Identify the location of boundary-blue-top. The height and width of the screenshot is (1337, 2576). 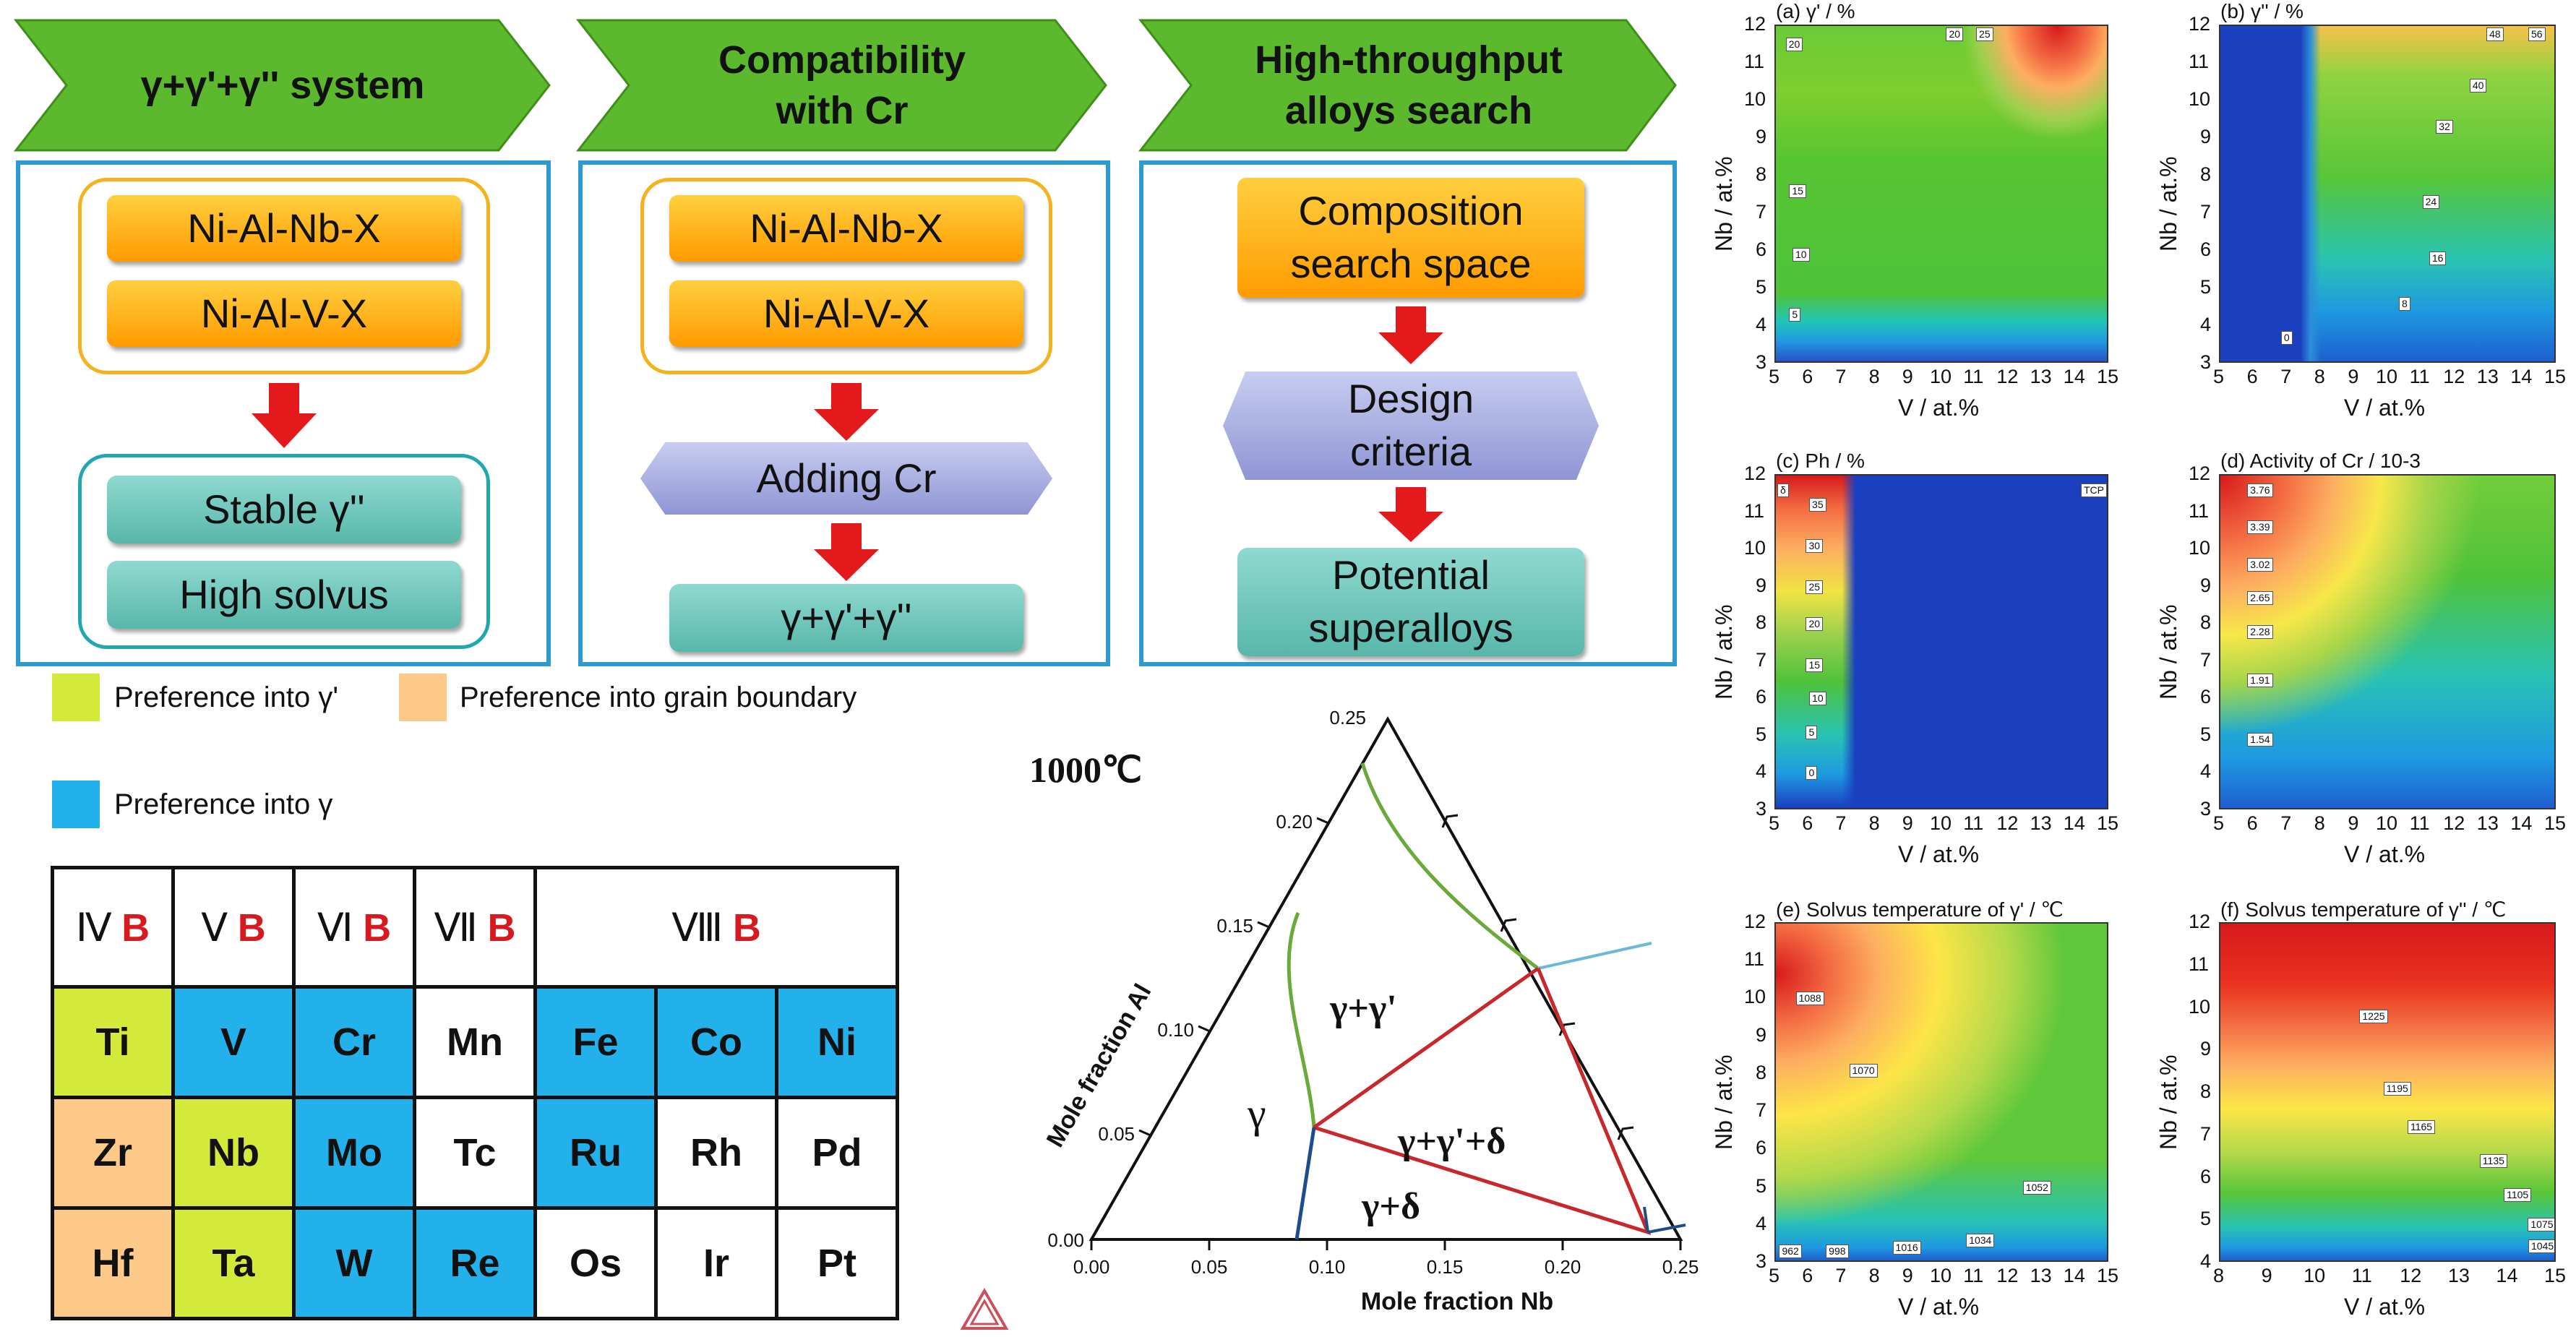
(1594, 956).